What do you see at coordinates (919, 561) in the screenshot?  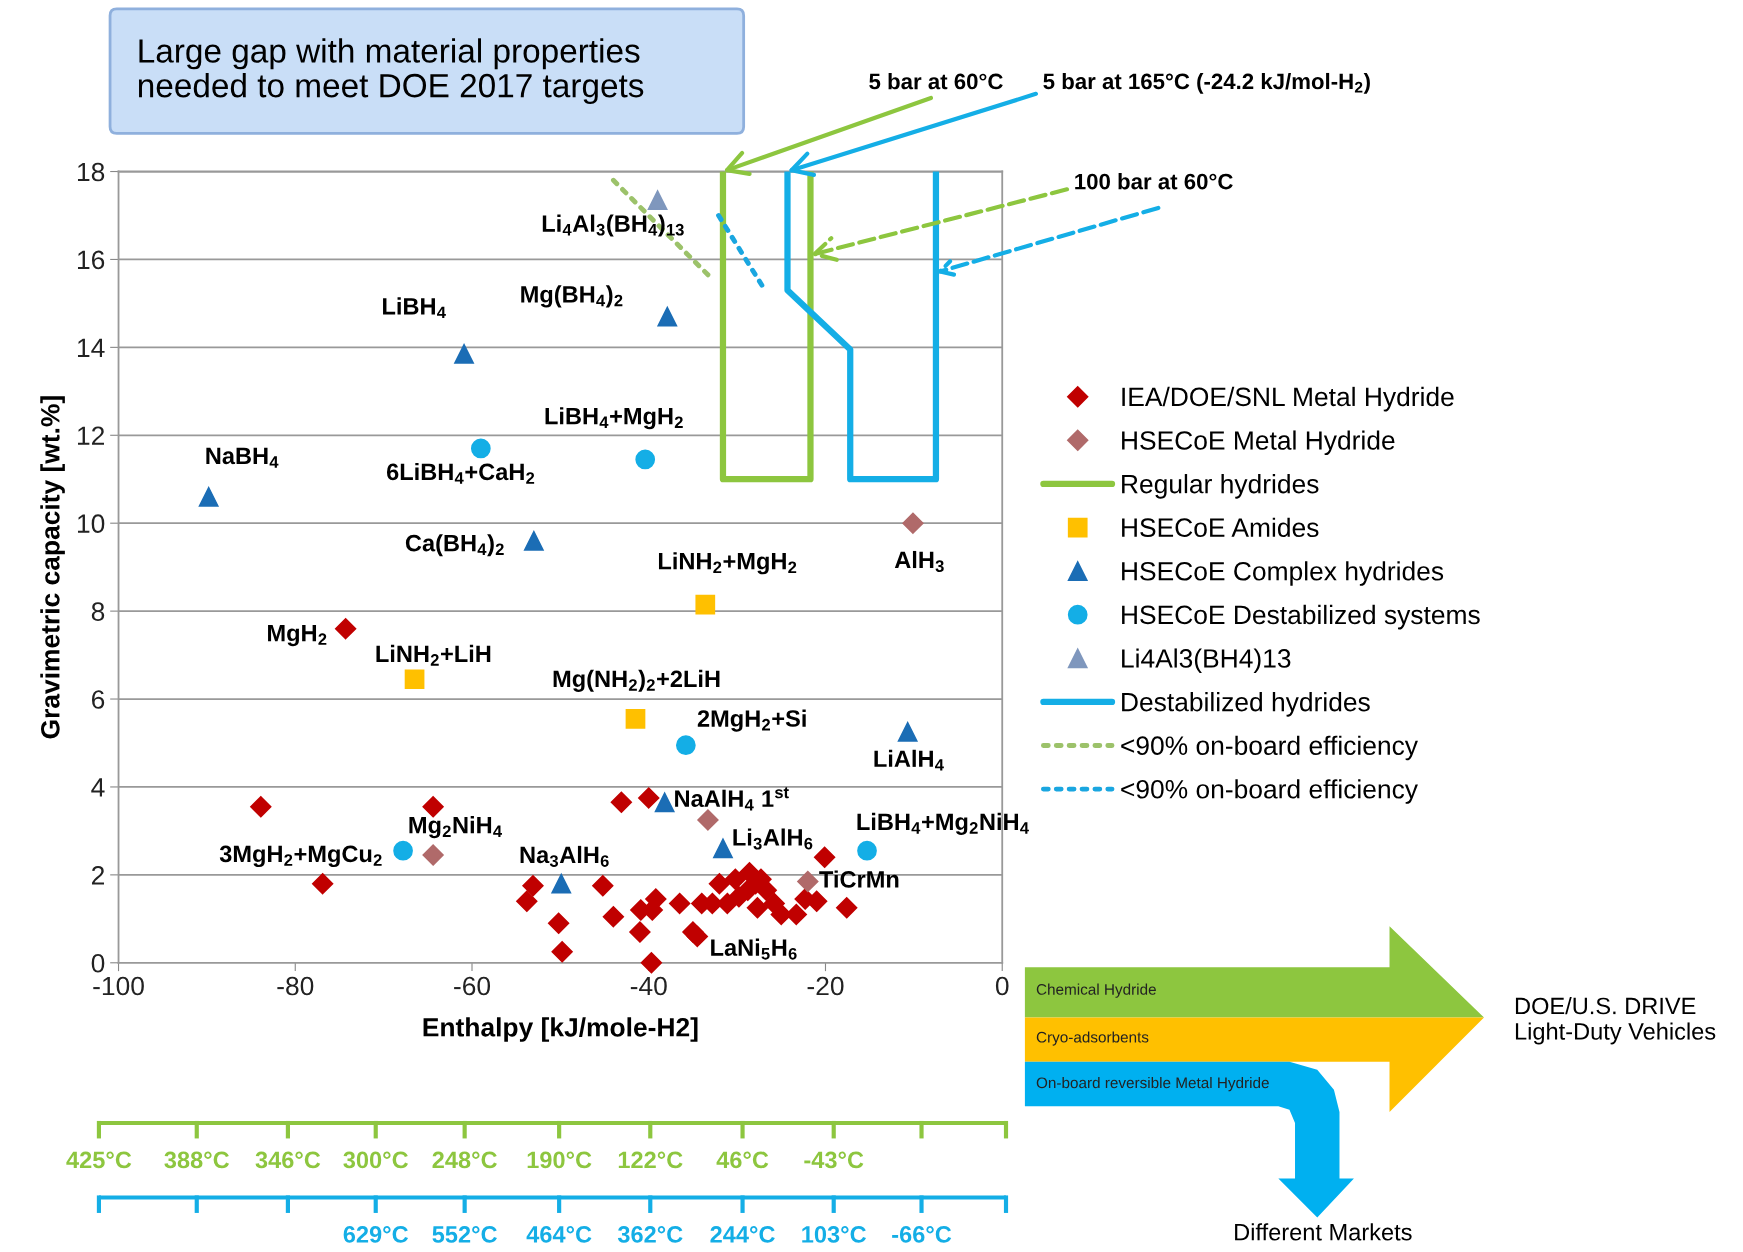 I see `annotation: AlH$_{3}$` at bounding box center [919, 561].